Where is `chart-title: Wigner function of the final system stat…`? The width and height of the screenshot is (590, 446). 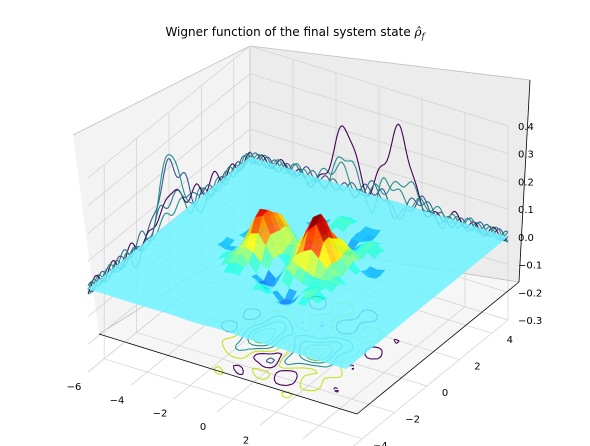 chart-title: Wigner function of the final system stat… is located at coordinates (295, 33).